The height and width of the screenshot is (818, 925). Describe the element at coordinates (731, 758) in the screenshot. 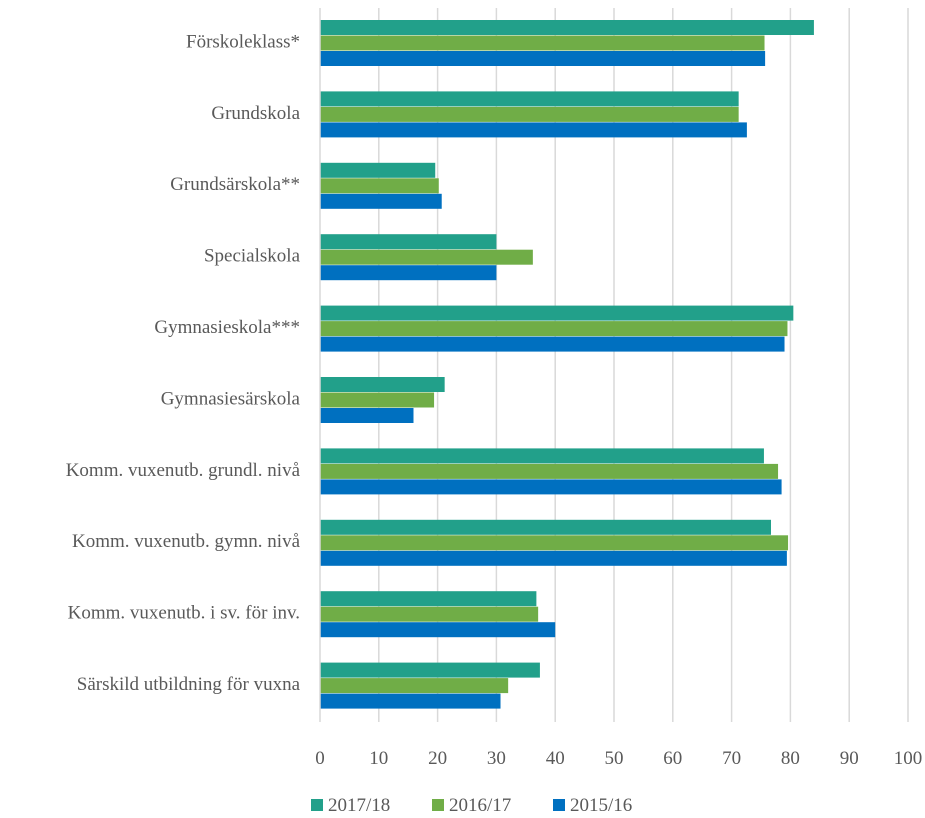

I see `x-tick-label: 70` at that location.